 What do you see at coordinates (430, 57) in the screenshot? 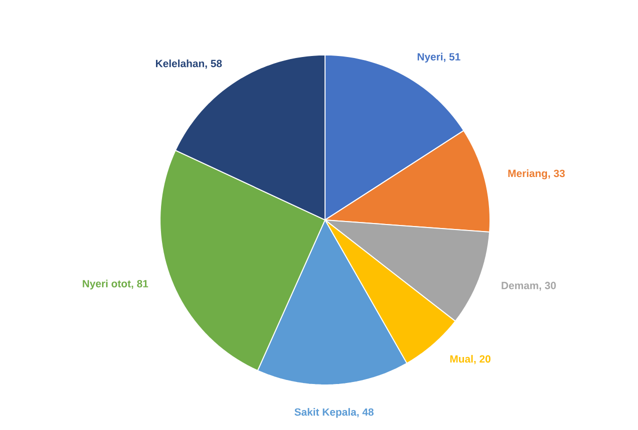
I see `slice-label: Nyeri` at bounding box center [430, 57].